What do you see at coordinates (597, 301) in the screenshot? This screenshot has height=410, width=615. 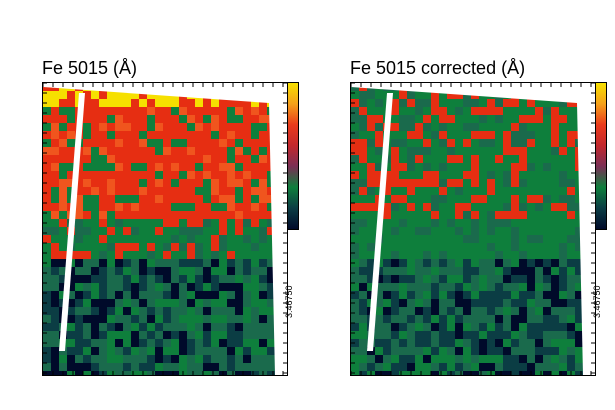 I see `colorbar-label-right: 3.46750` at bounding box center [597, 301].